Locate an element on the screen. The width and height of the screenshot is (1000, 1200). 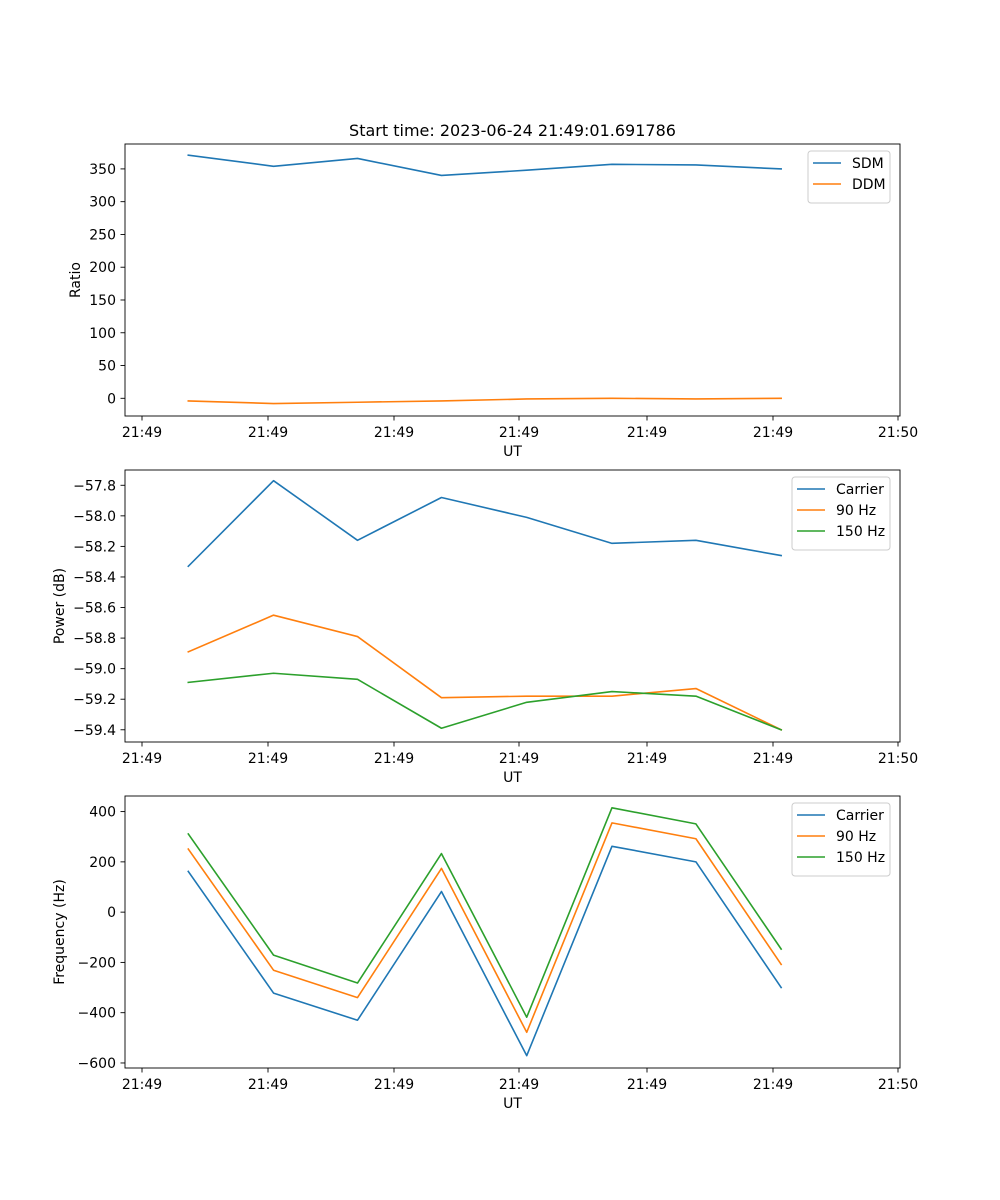
y-tick-label: −58.2 is located at coordinates (94, 547).